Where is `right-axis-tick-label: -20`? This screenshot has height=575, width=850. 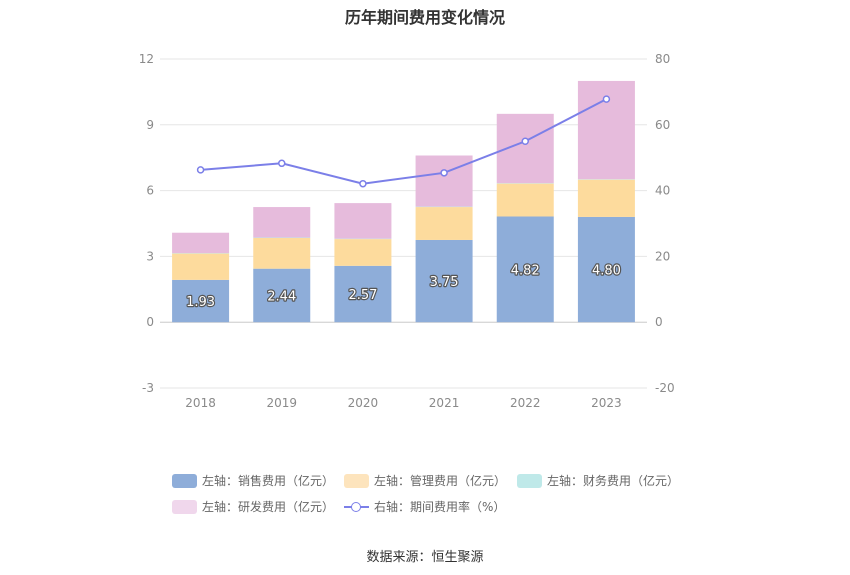
right-axis-tick-label: -20 is located at coordinates (665, 388).